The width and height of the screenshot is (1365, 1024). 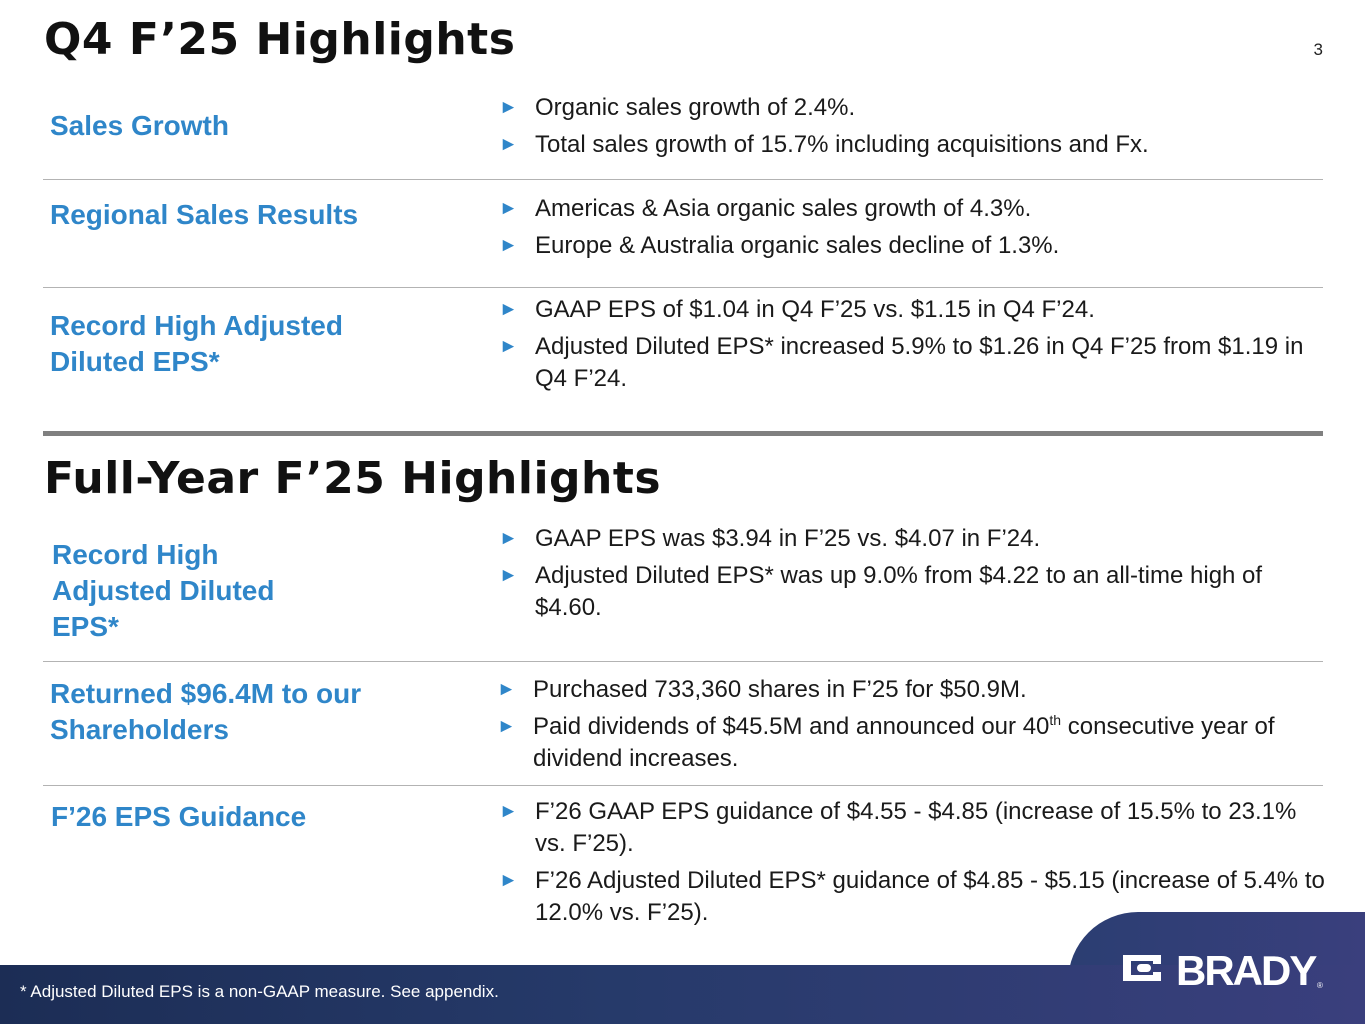 What do you see at coordinates (1318, 49) in the screenshot?
I see `page-number: 3` at bounding box center [1318, 49].